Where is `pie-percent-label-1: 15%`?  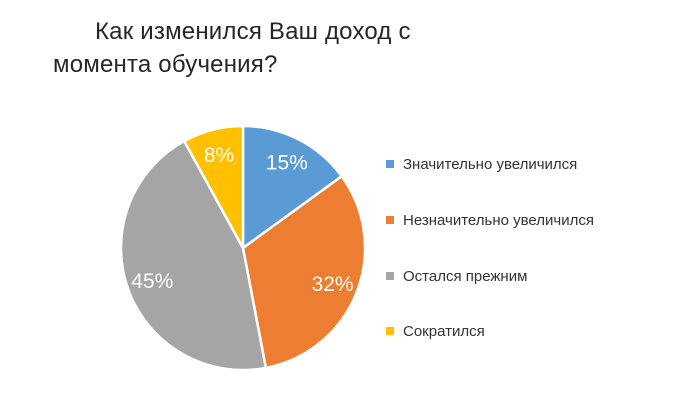 pie-percent-label-1: 15% is located at coordinates (287, 162).